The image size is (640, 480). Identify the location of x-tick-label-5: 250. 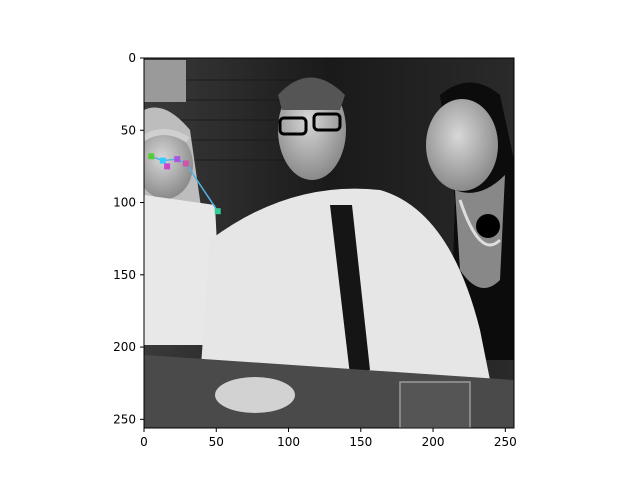
(505, 442).